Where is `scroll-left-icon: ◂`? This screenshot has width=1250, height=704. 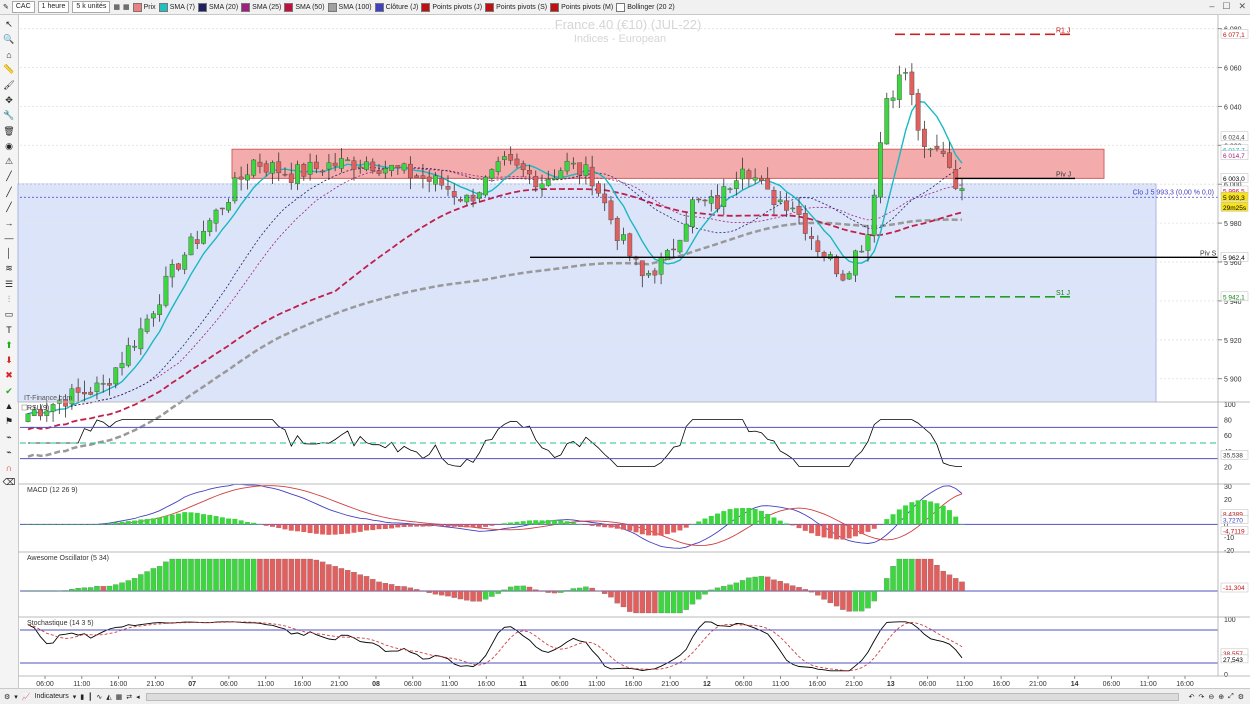 scroll-left-icon: ◂ is located at coordinates (138, 697).